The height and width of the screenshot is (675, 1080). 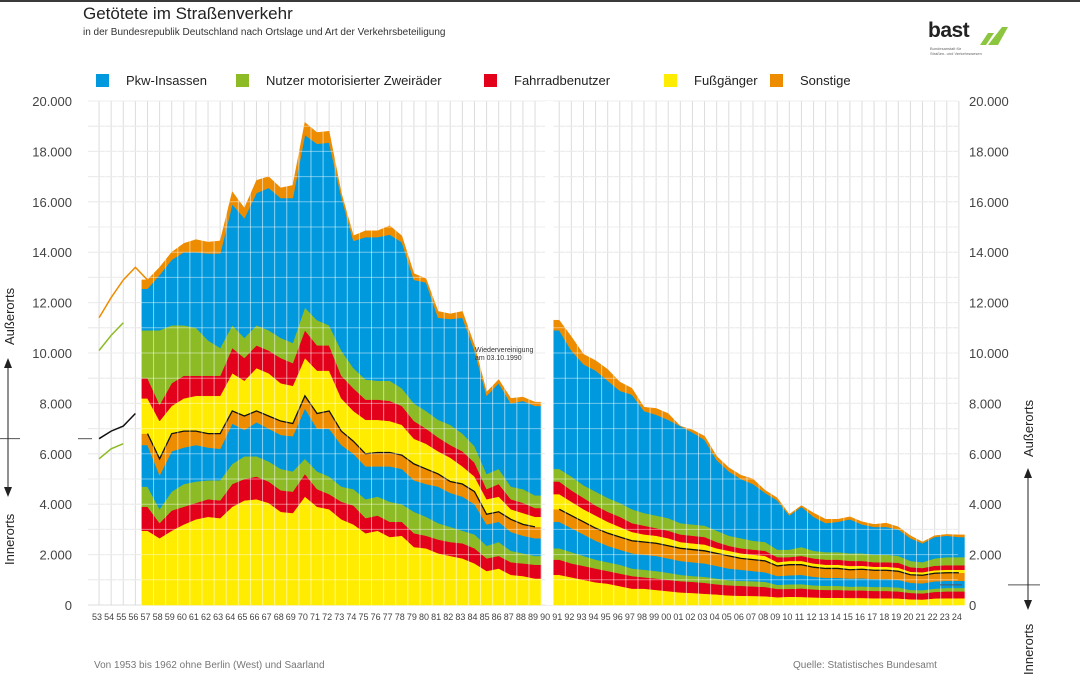 What do you see at coordinates (865, 665) in the screenshot?
I see `footnote-source: Quelle: Statistisches Bundesamt` at bounding box center [865, 665].